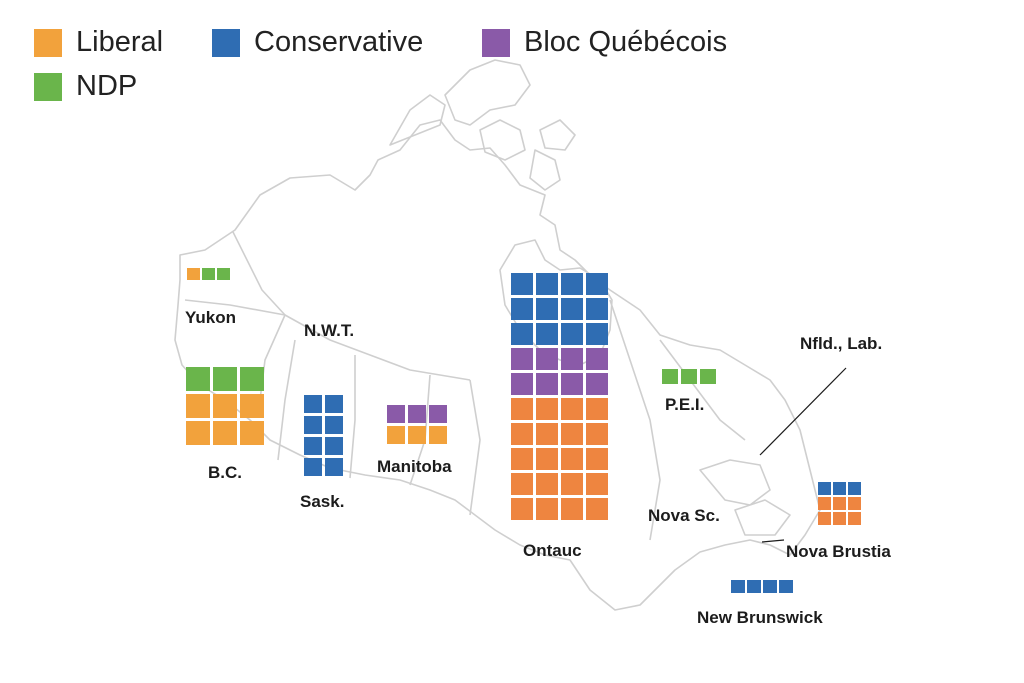 This screenshot has height=683, width=1024. I want to click on seat-new_brunswick-conservative, so click(770, 586).